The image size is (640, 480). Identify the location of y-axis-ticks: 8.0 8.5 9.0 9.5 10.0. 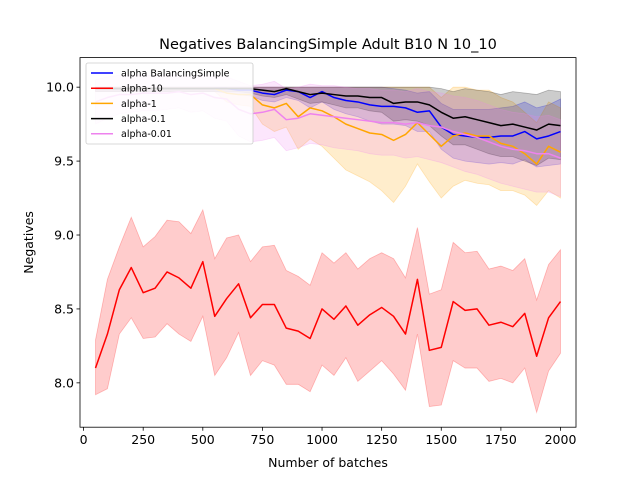
(63, 235).